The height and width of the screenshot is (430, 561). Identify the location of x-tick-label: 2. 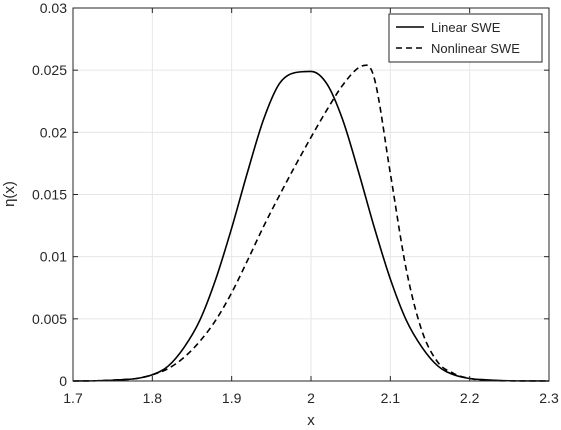
(311, 398).